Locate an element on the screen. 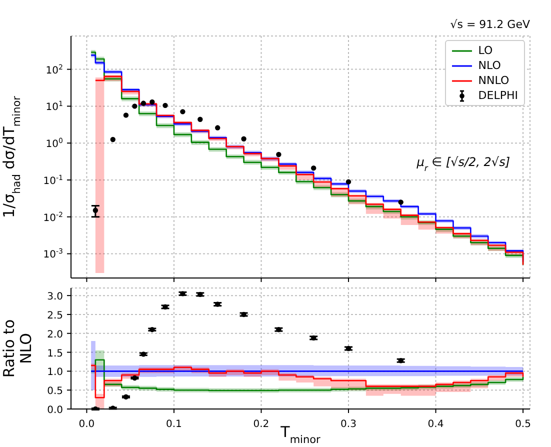 This screenshot has height=447, width=551. annotation: μ$_{r}$ ∈ [√s/2, 2√s] is located at coordinates (463, 164).